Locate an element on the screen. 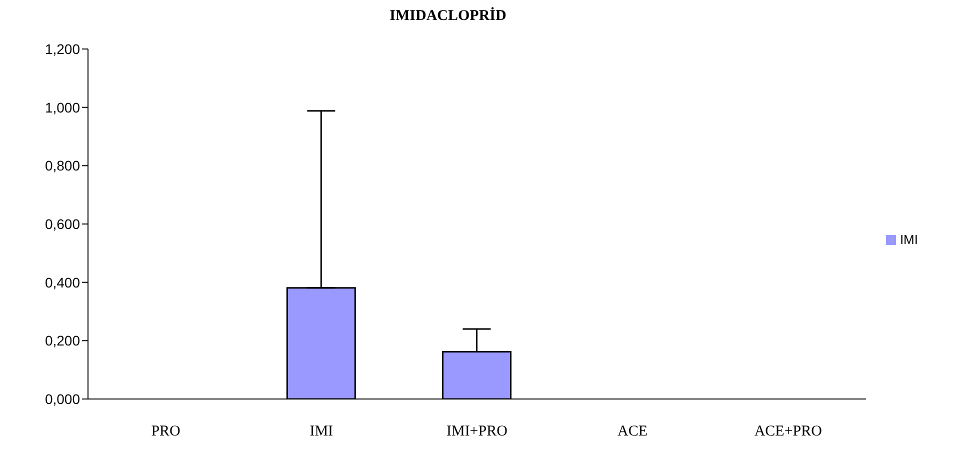 The width and height of the screenshot is (955, 467). x-tick-label: IMI is located at coordinates (322, 432).